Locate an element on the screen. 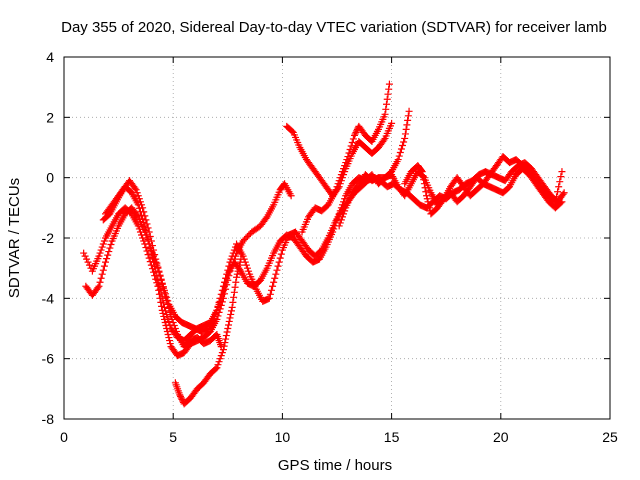 The width and height of the screenshot is (640, 480). x-tick-label: 15 is located at coordinates (392, 437).